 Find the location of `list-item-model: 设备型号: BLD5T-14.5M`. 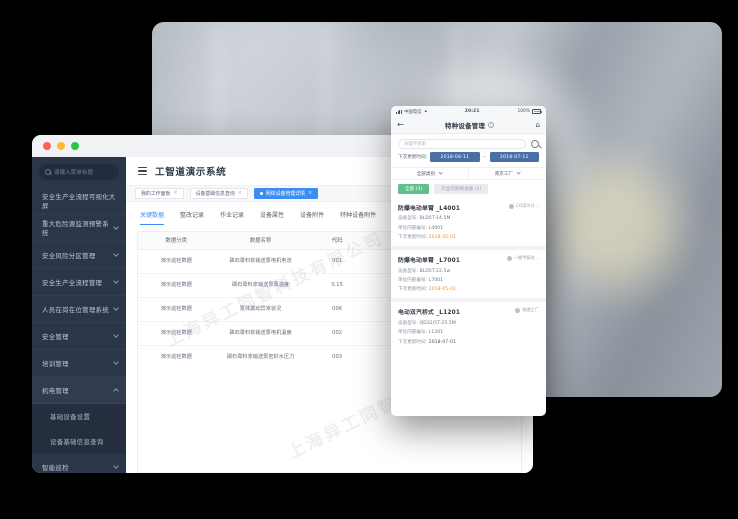

list-item-model: 设备型号: BLD5T-14.5M is located at coordinates (468, 218).